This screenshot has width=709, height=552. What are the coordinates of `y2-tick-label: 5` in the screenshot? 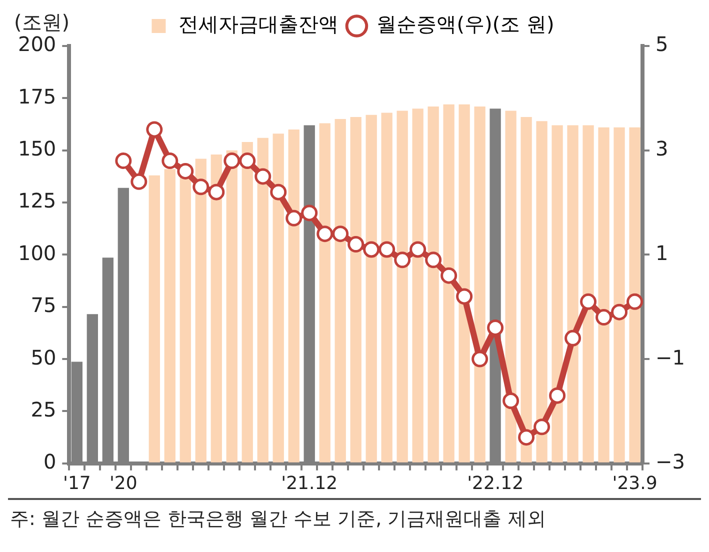 It's located at (662, 44).